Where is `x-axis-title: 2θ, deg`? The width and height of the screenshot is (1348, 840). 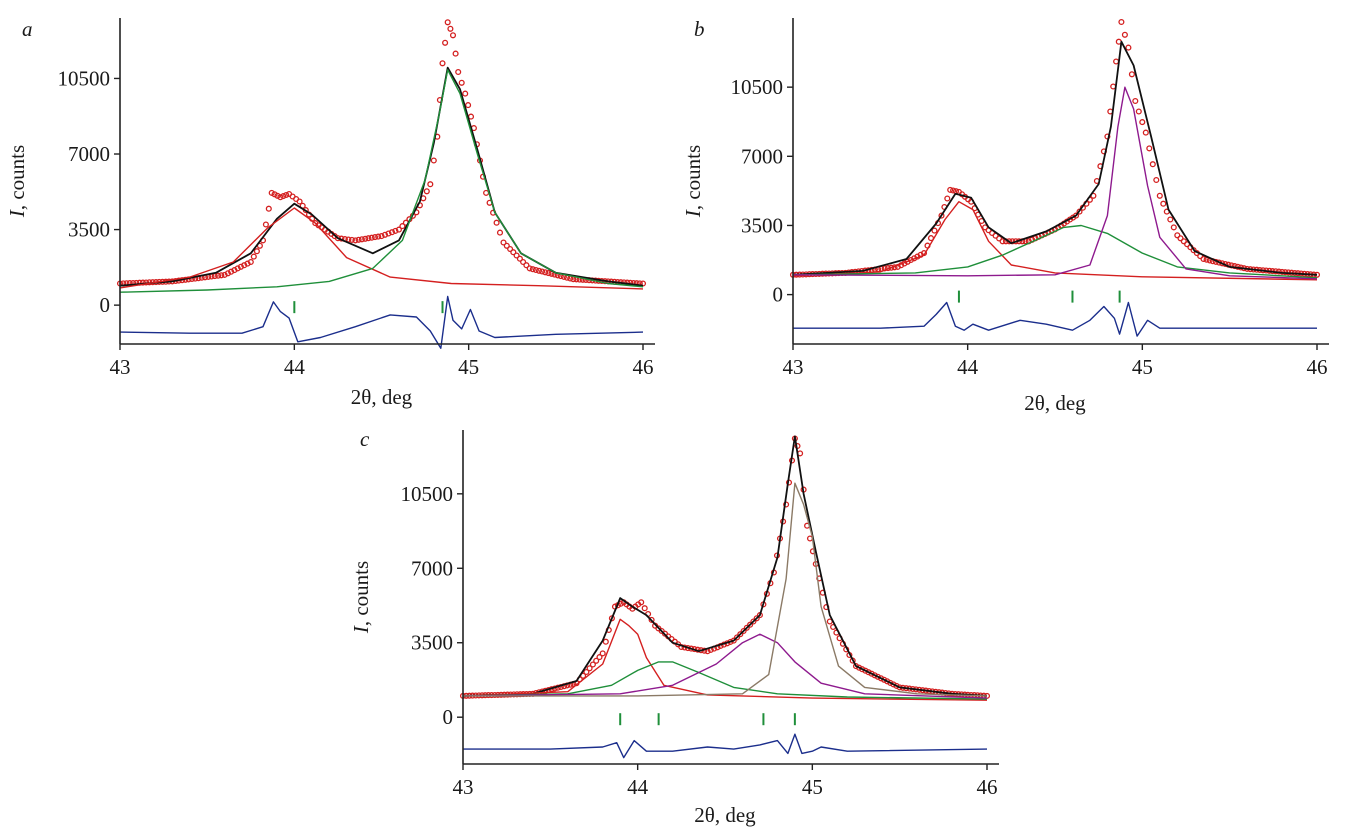 x-axis-title: 2θ, deg is located at coordinates (382, 397).